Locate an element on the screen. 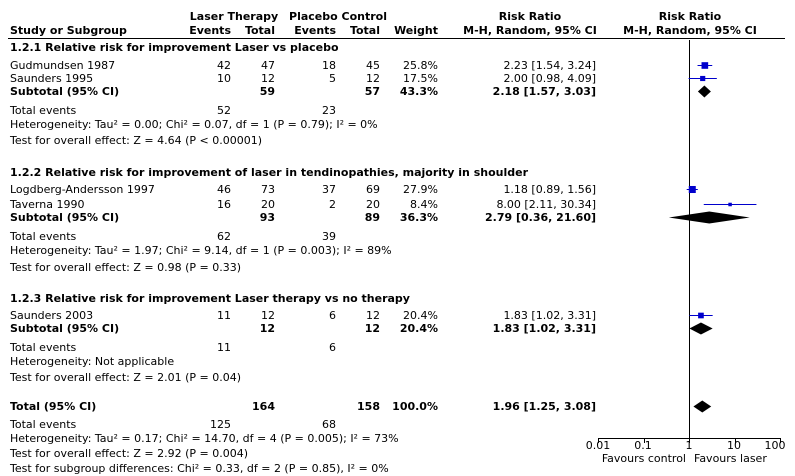 The width and height of the screenshot is (795, 476). grand-events2: 68 is located at coordinates (329, 424).